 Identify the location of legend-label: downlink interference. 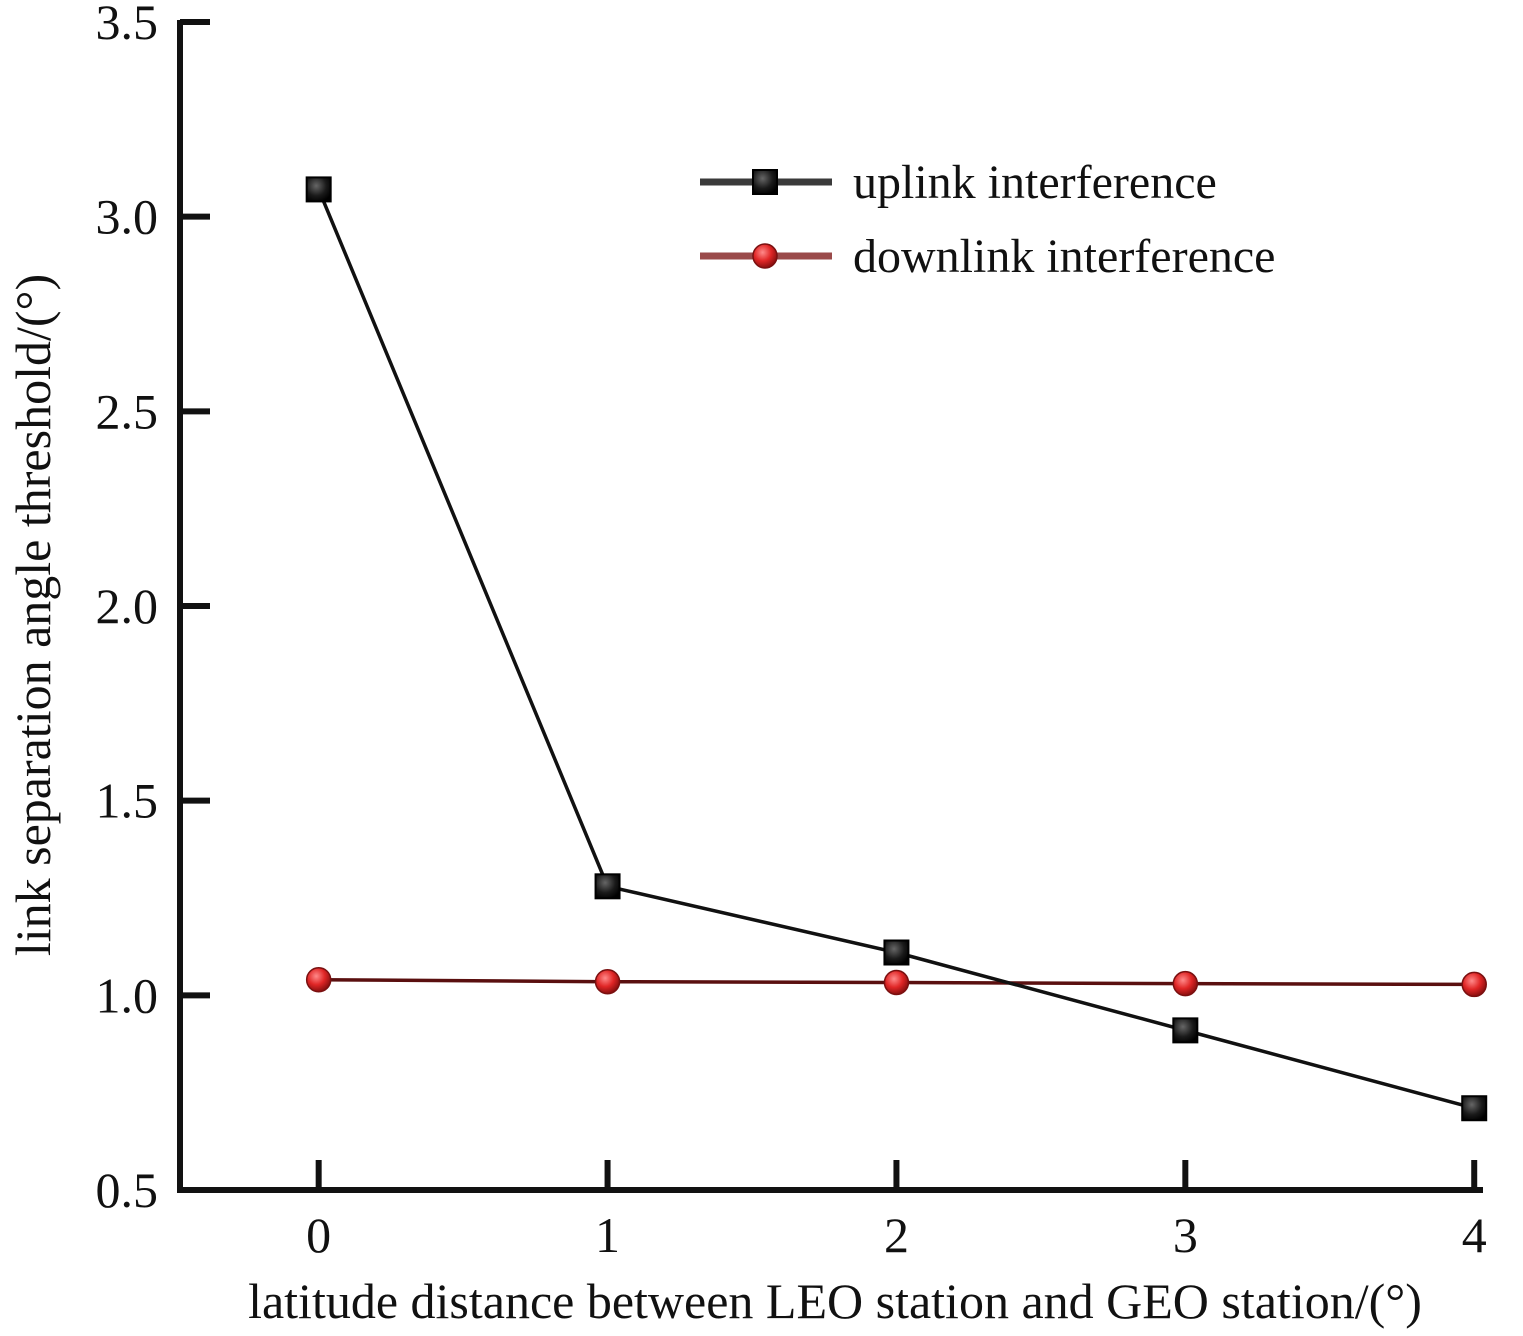
(1064, 256).